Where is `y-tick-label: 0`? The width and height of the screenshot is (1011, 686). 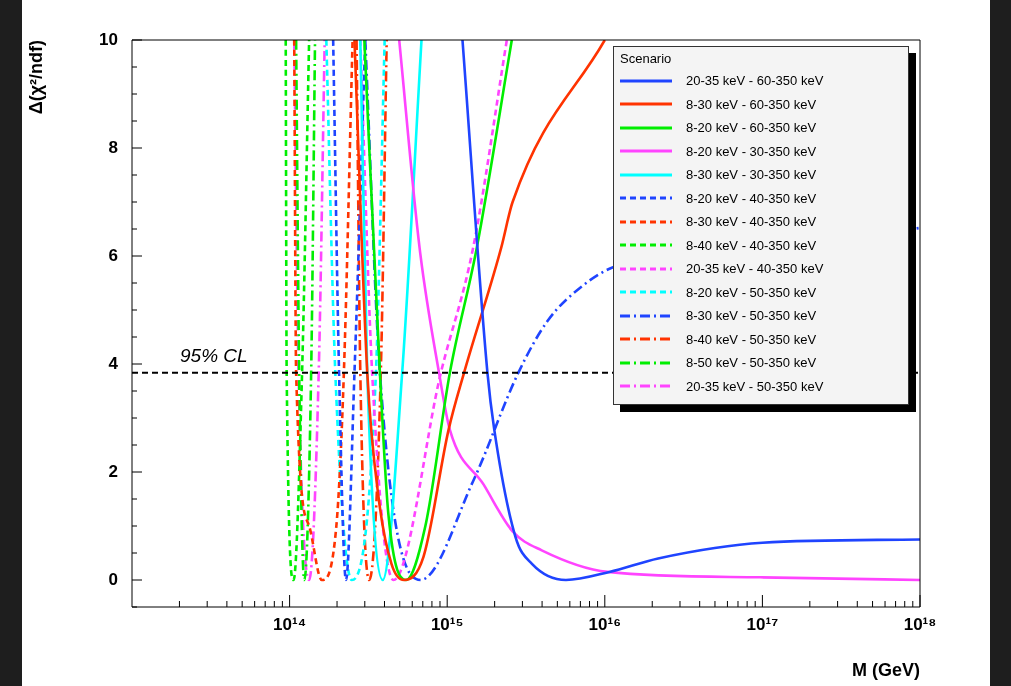
y-tick-label: 0 is located at coordinates (113, 579).